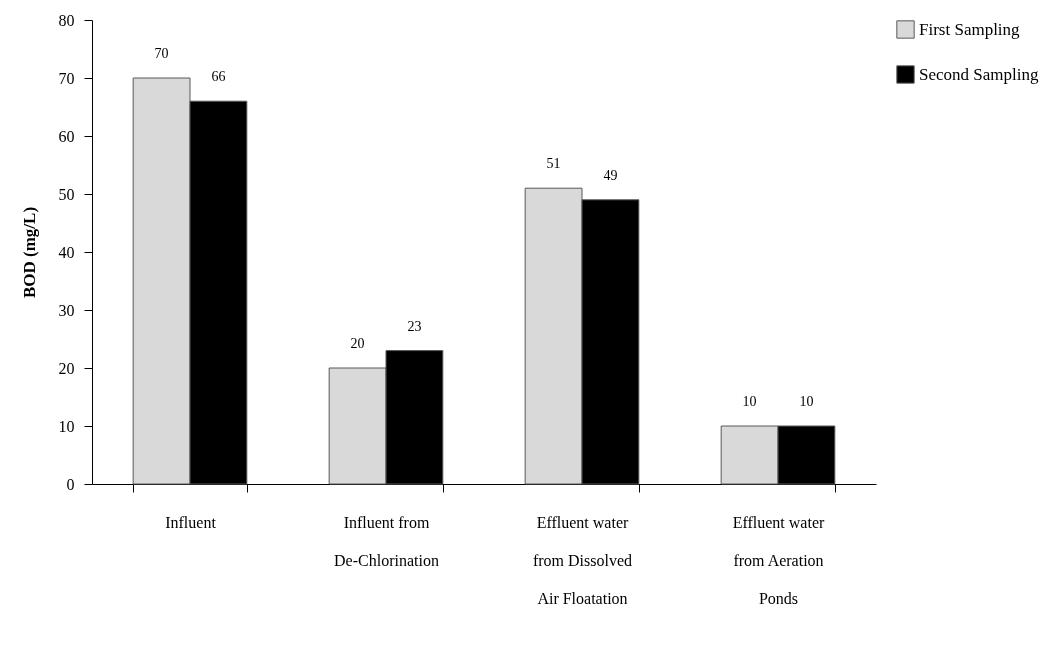 The image size is (1045, 661). What do you see at coordinates (414, 326) in the screenshot?
I see `data-label: 23` at bounding box center [414, 326].